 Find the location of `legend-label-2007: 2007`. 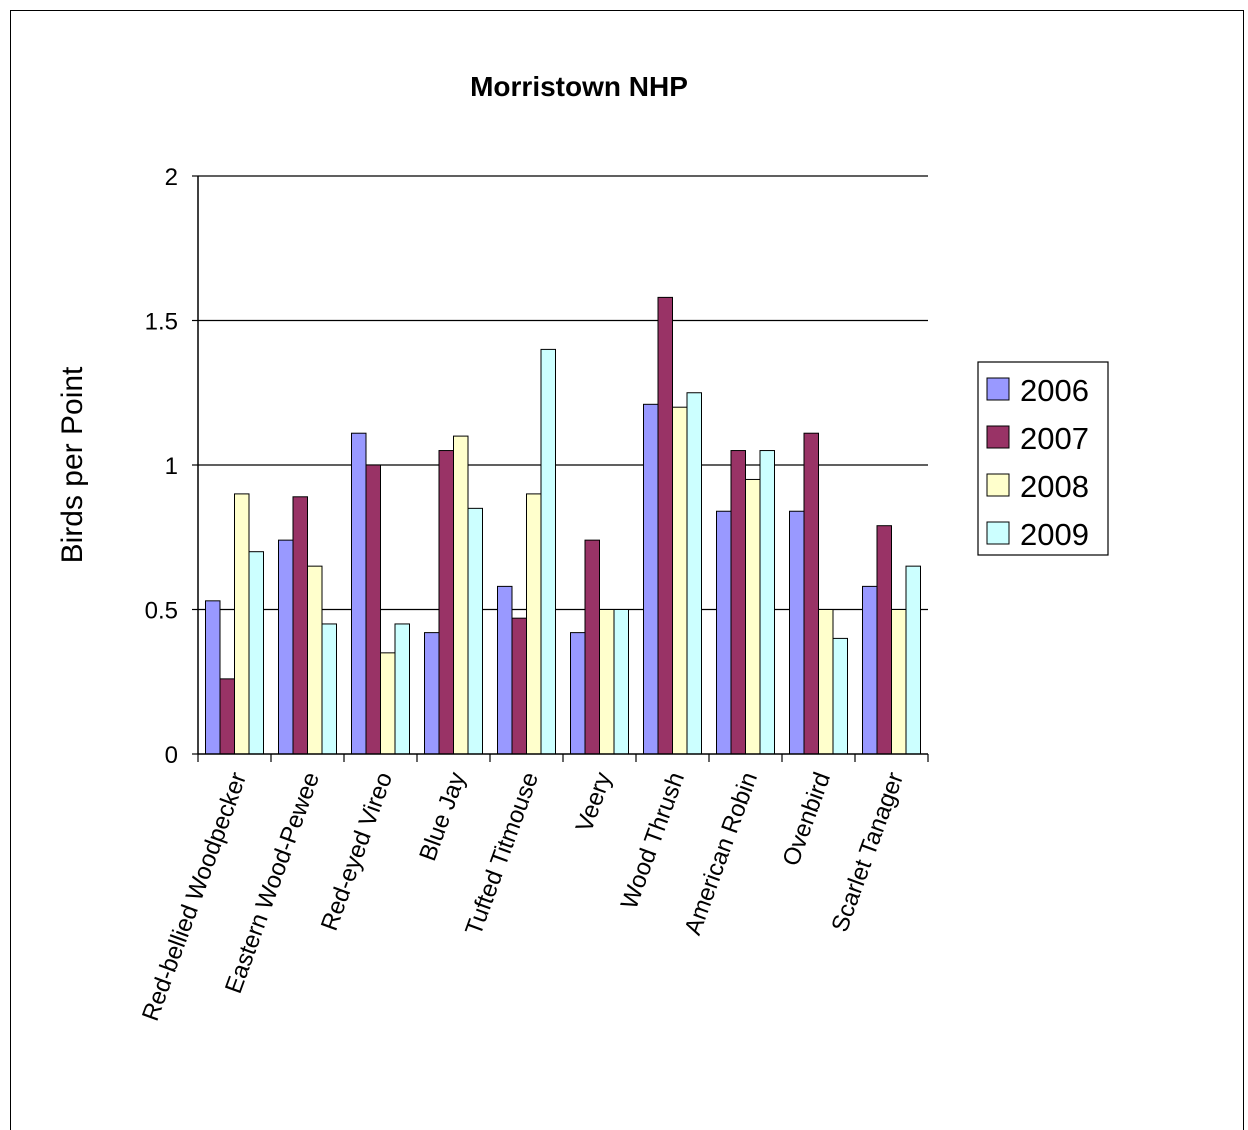

legend-label-2007: 2007 is located at coordinates (1054, 438).